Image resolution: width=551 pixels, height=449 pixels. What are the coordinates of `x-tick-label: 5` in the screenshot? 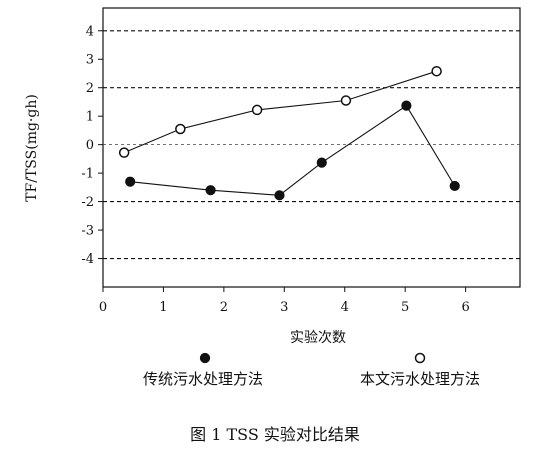 It's located at (405, 307).